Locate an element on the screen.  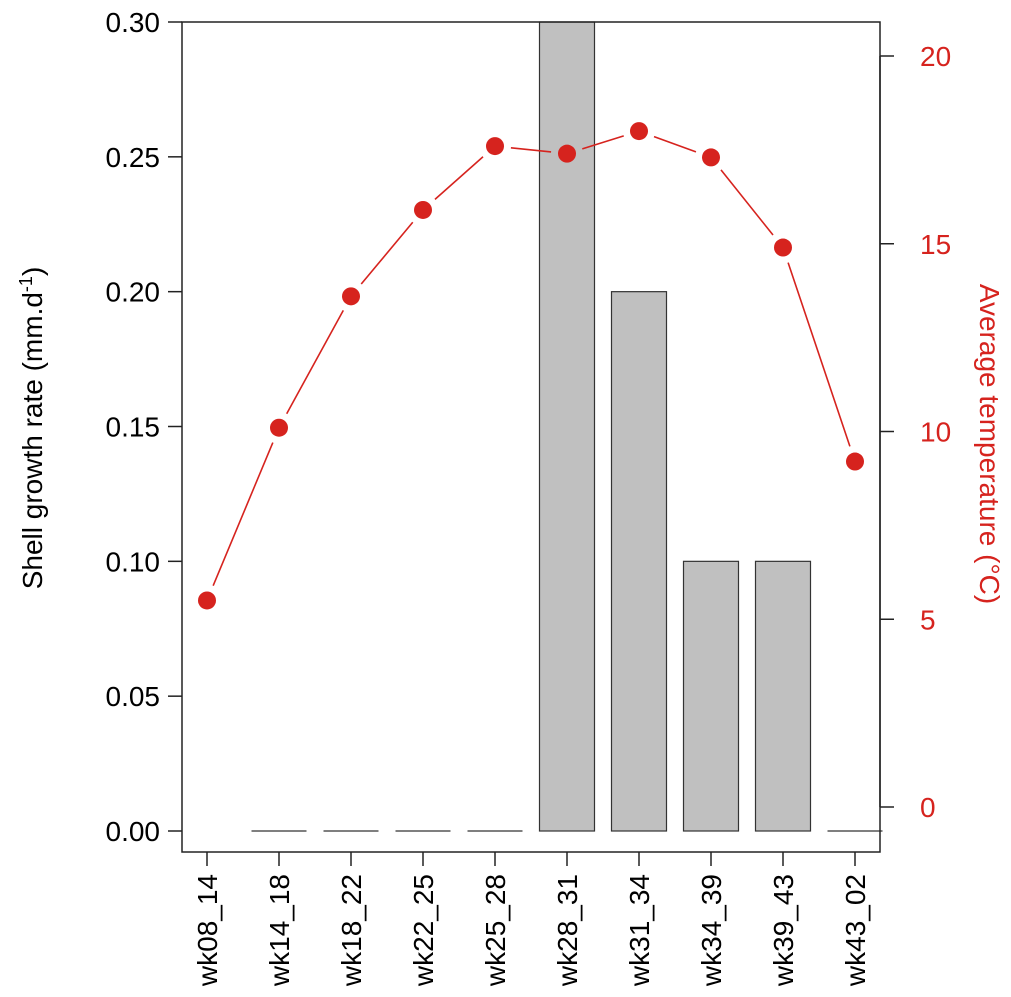
x-tick-label: wk25_28 is located at coordinates (495, 930).